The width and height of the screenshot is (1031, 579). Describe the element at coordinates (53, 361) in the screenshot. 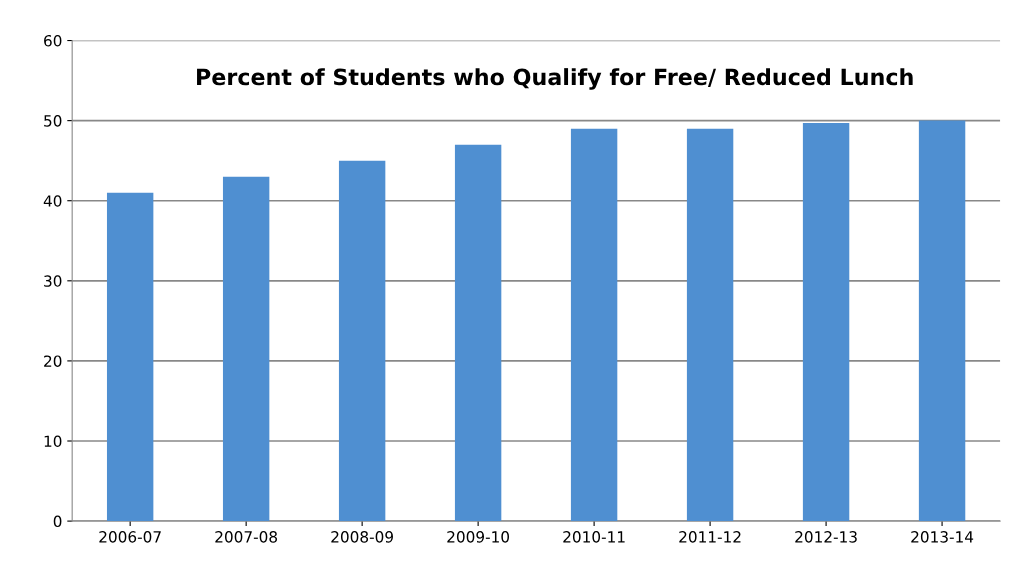

I see `y-tick-label: 20` at that location.